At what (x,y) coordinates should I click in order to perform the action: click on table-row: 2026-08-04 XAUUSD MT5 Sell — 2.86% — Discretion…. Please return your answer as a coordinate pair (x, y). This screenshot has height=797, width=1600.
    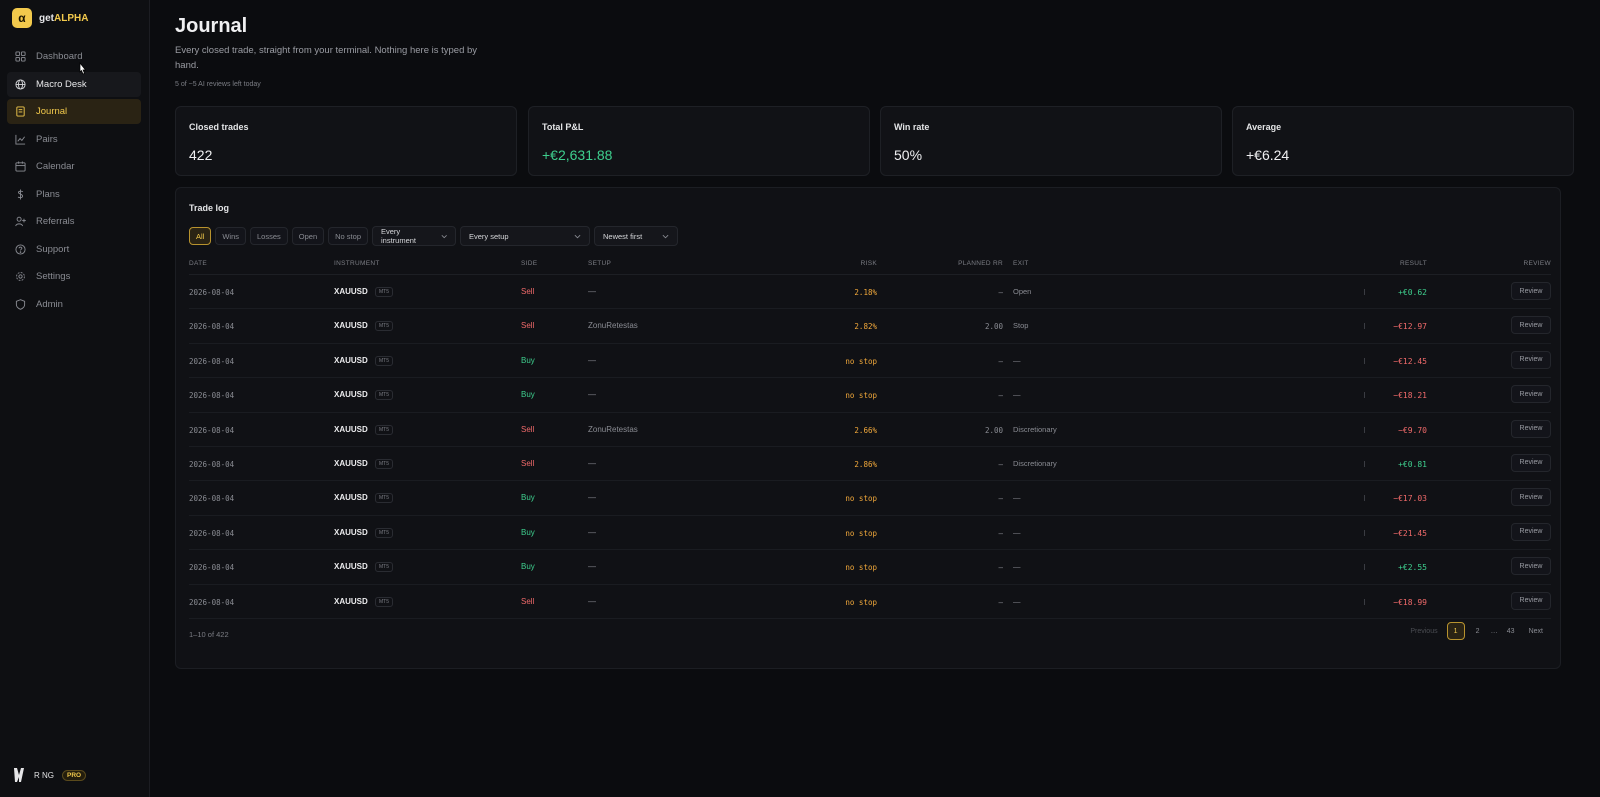
    Looking at the image, I should click on (870, 464).